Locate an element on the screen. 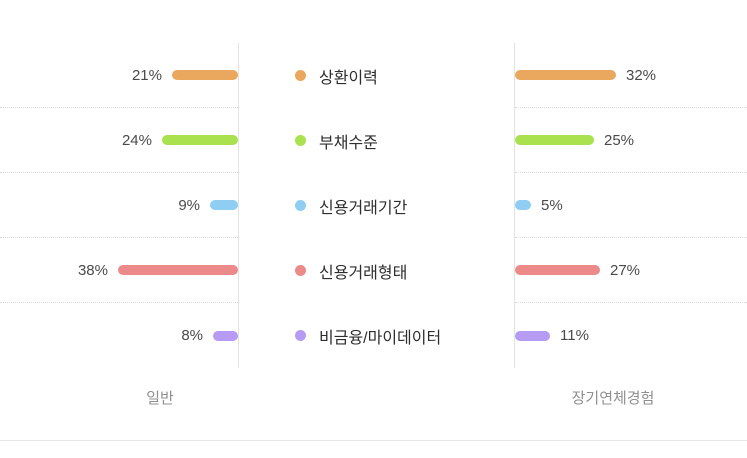  legend-item: 신용거래형태 is located at coordinates (376, 270).